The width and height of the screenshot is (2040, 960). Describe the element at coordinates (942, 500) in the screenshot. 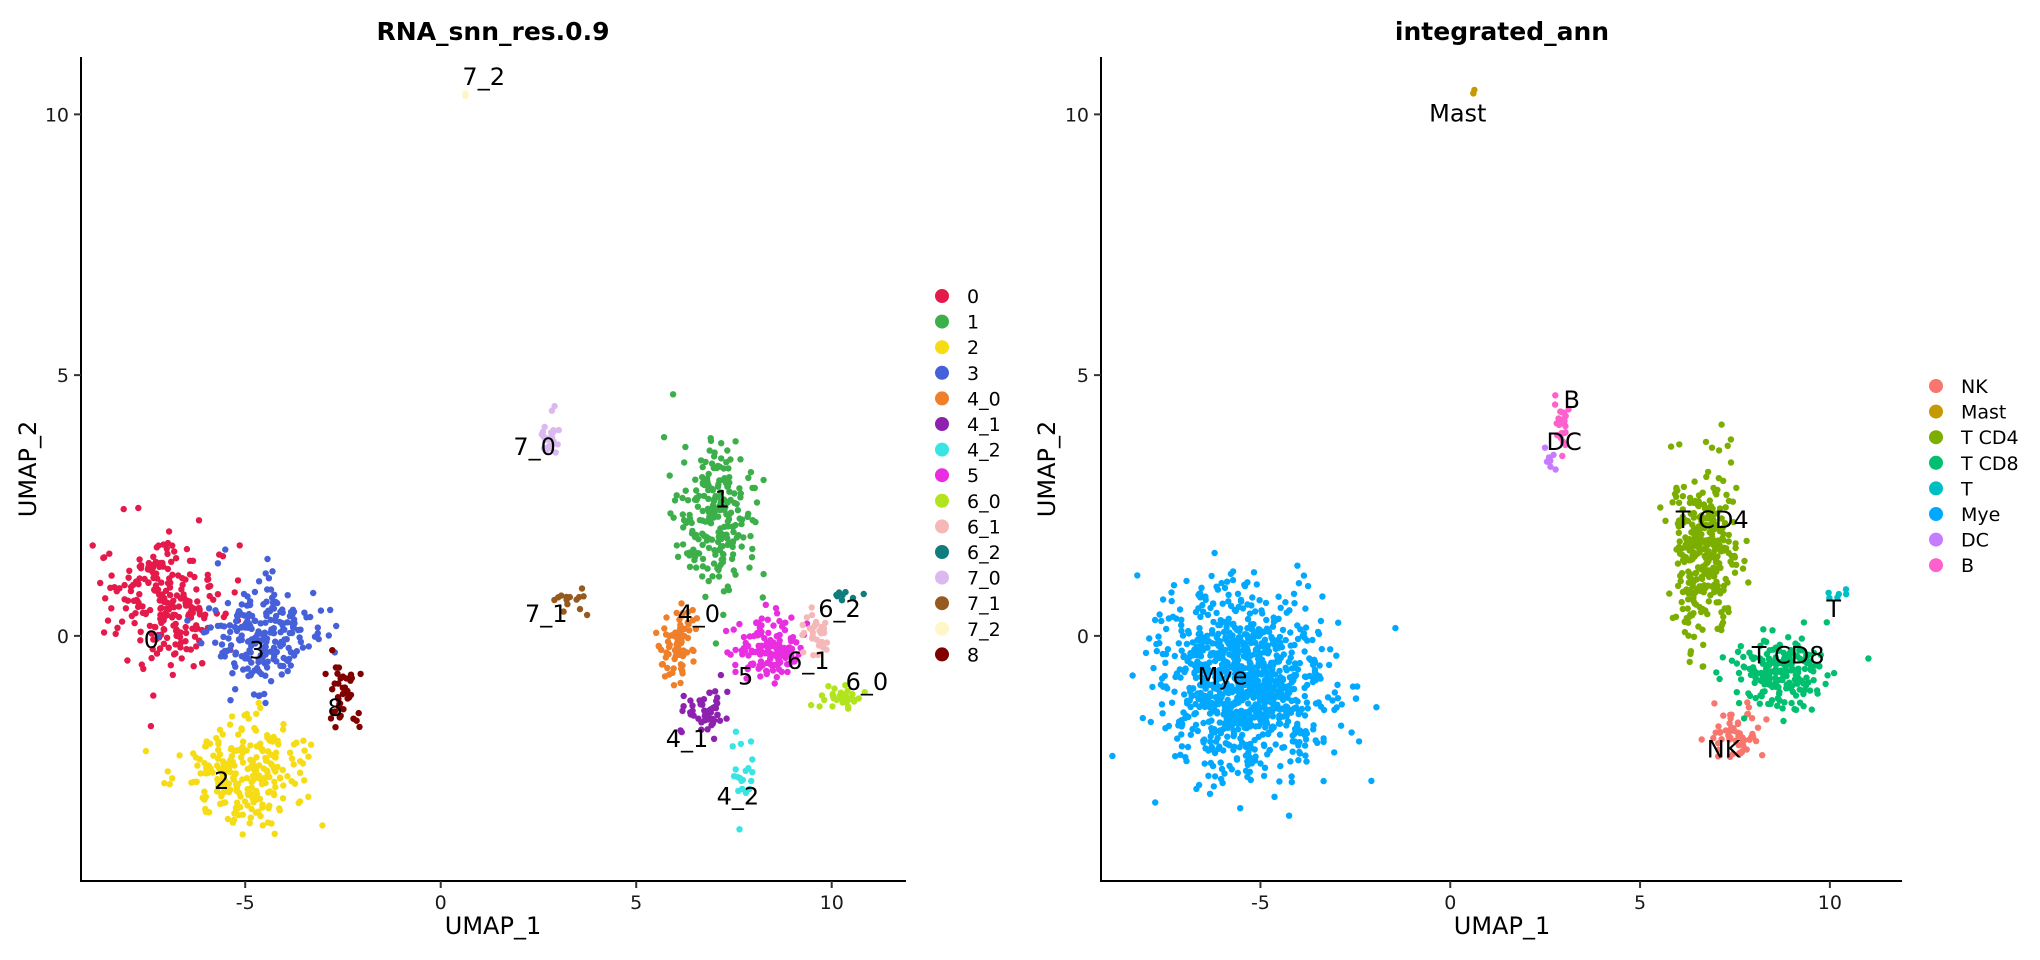

I see `legend-swatch` at that location.